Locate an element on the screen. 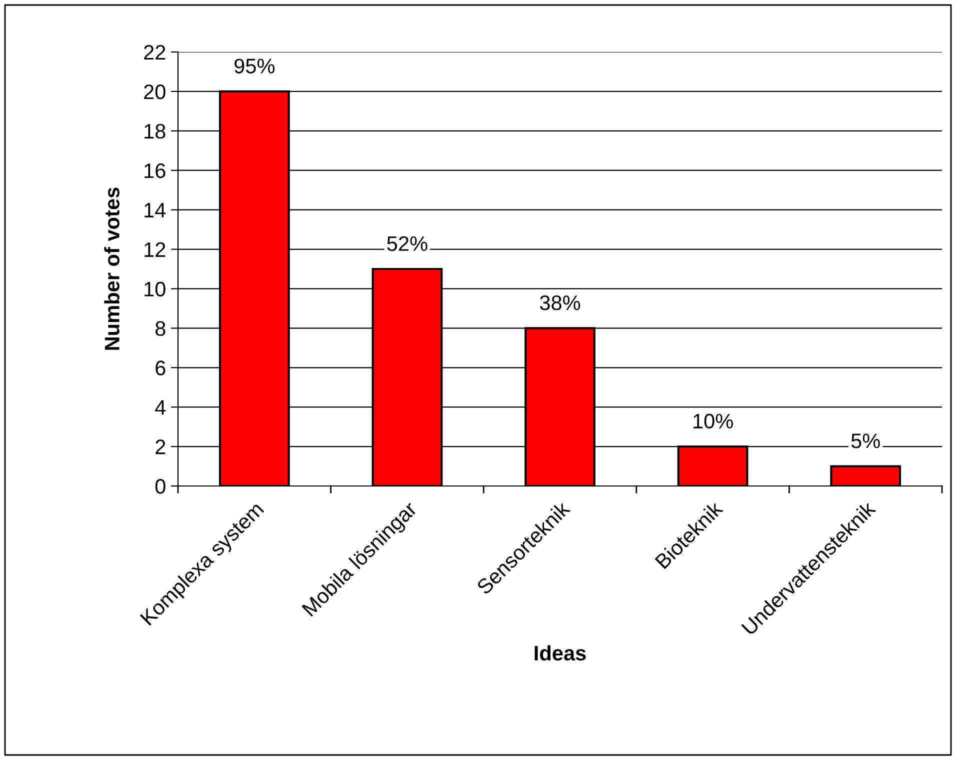 This screenshot has width=956, height=760. y-tick-label: 6 is located at coordinates (161, 368).